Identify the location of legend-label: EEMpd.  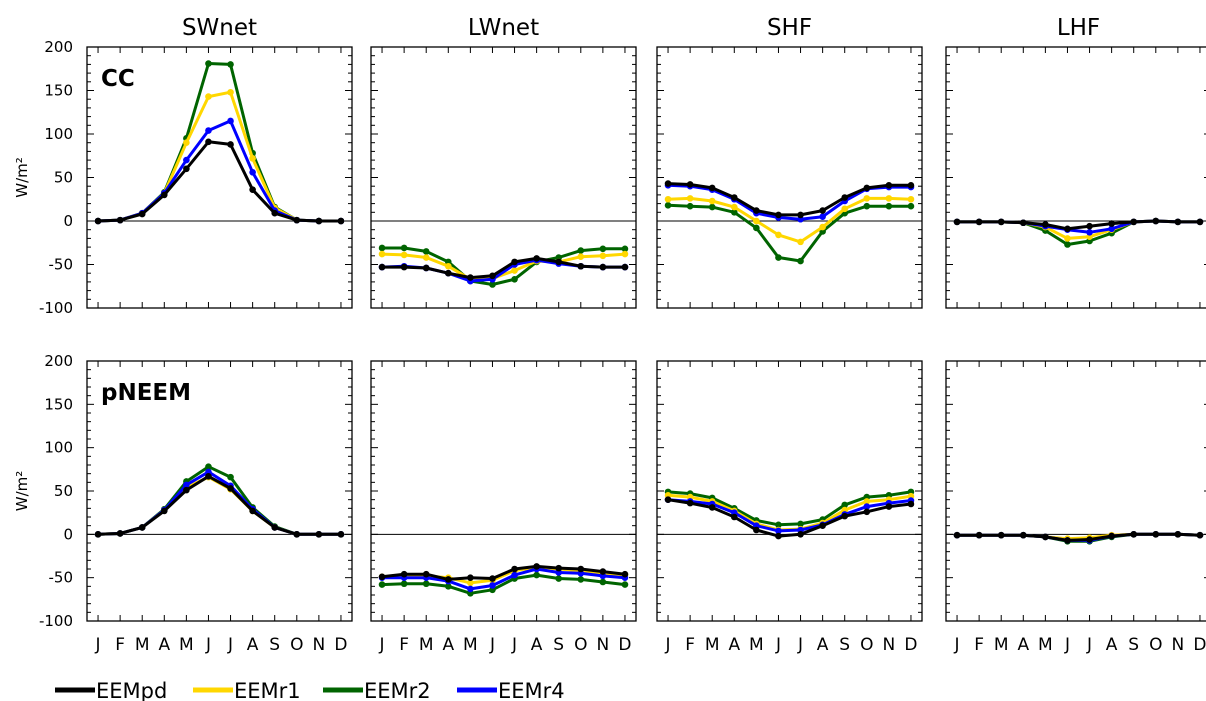
(131, 690).